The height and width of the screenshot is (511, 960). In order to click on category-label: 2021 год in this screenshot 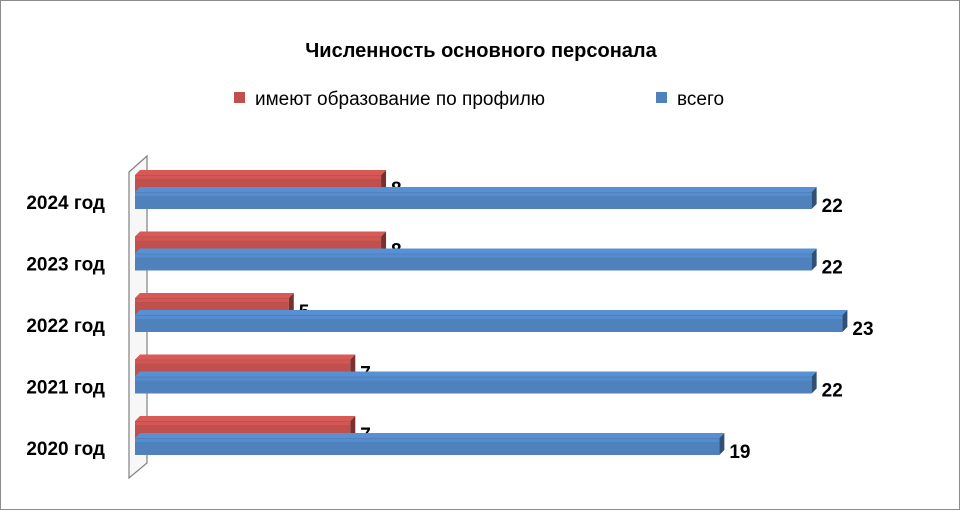, I will do `click(65, 388)`.